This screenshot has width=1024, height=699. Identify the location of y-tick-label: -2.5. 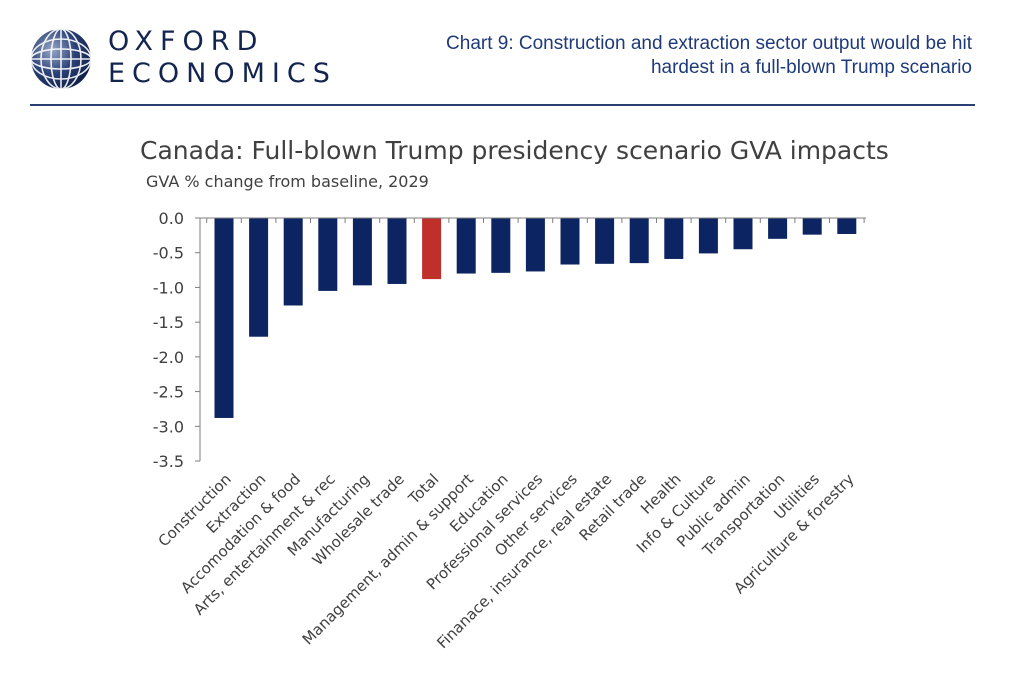
(168, 392).